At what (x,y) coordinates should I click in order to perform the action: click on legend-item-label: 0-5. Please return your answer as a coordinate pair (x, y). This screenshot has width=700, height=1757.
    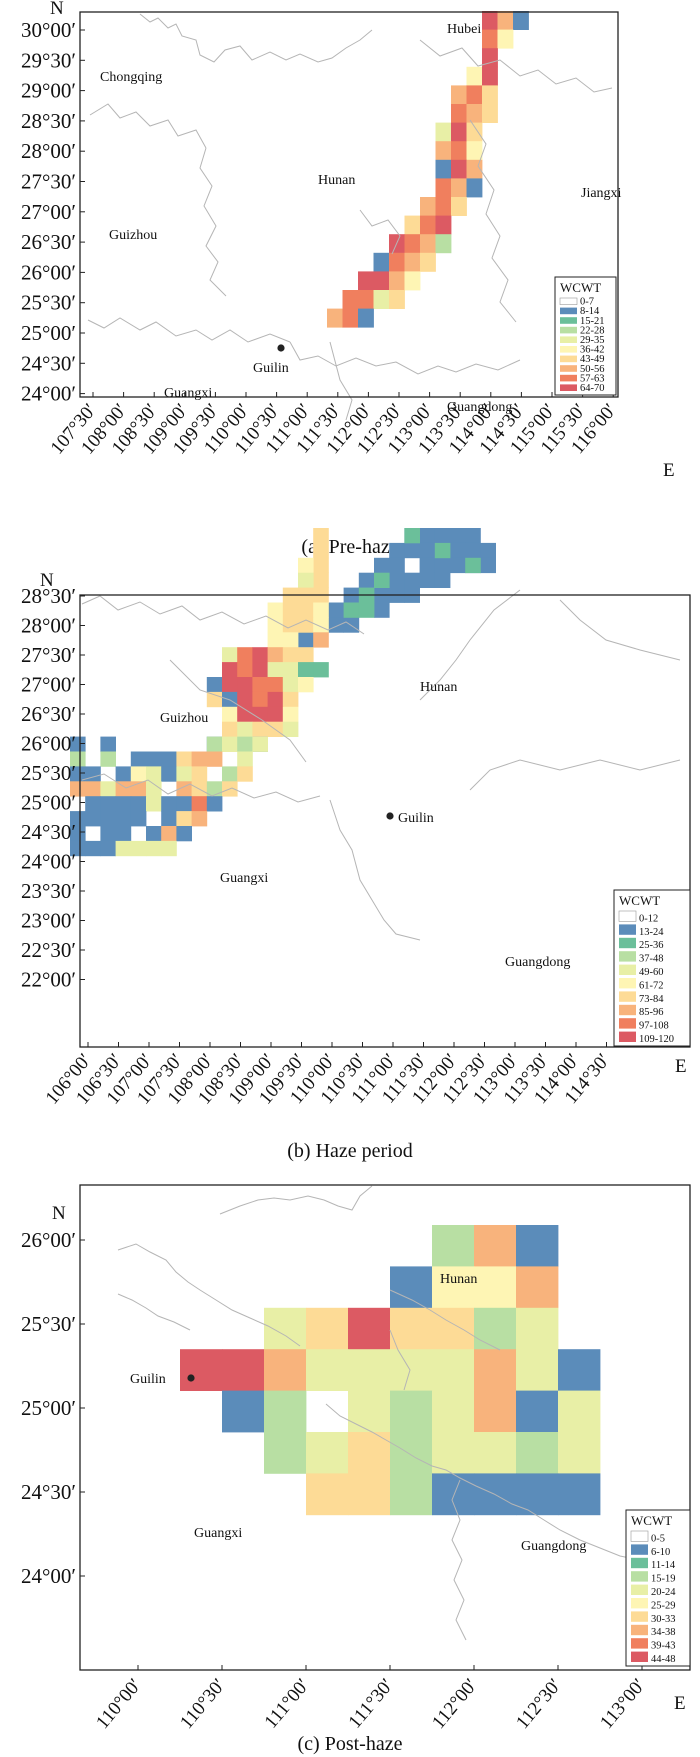
    Looking at the image, I should click on (658, 1538).